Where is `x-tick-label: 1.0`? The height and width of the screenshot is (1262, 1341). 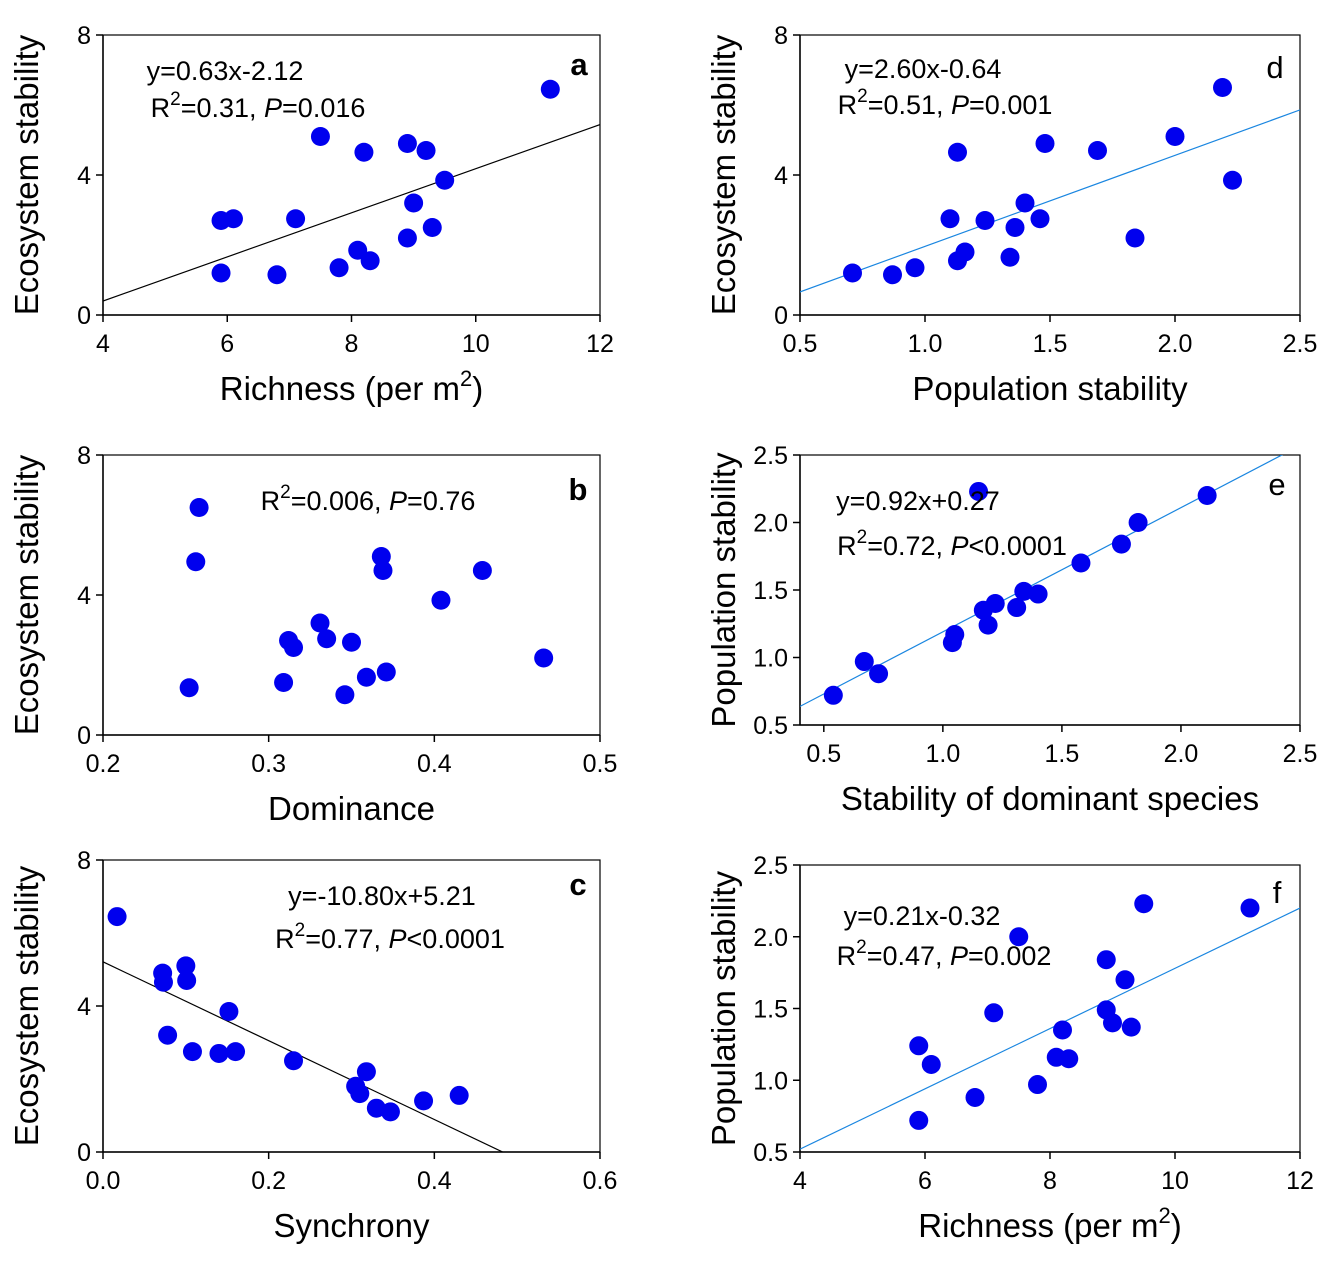
x-tick-label: 1.0 is located at coordinates (942, 754).